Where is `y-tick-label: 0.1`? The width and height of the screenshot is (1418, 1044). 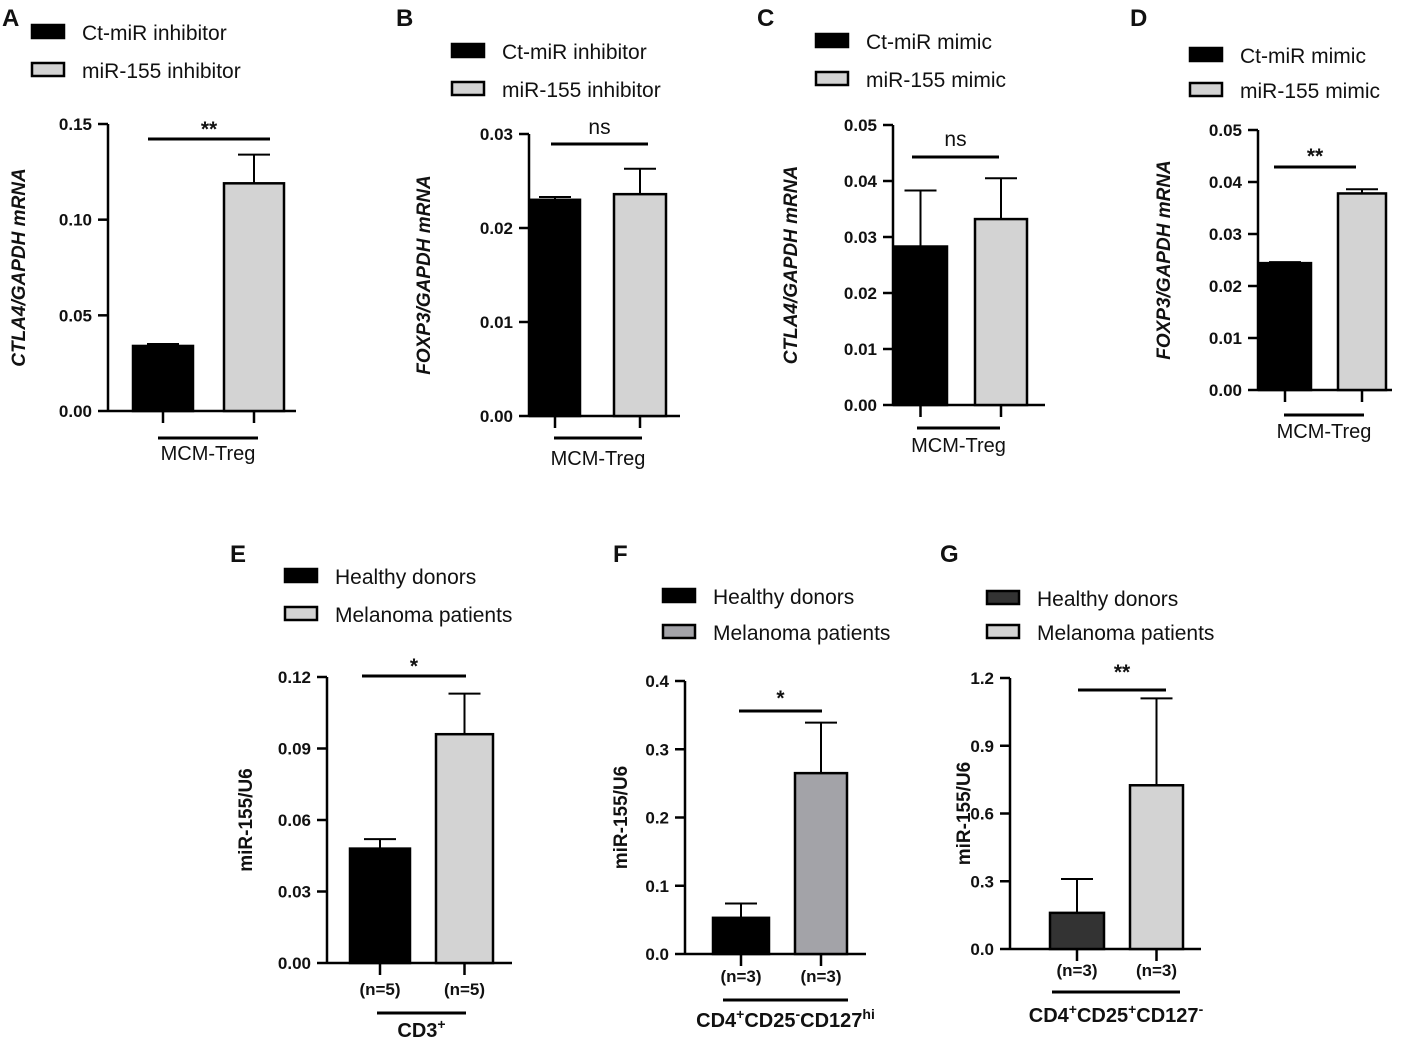 y-tick-label: 0.1 is located at coordinates (657, 886).